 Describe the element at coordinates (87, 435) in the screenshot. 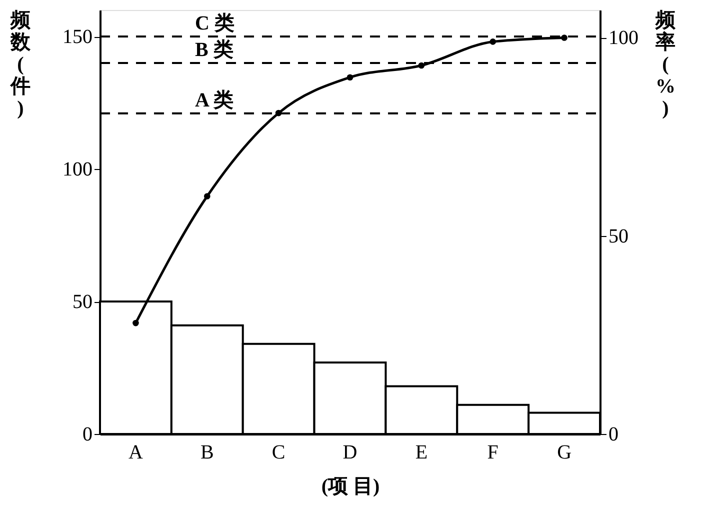

I see `y-tick-label: 0` at that location.